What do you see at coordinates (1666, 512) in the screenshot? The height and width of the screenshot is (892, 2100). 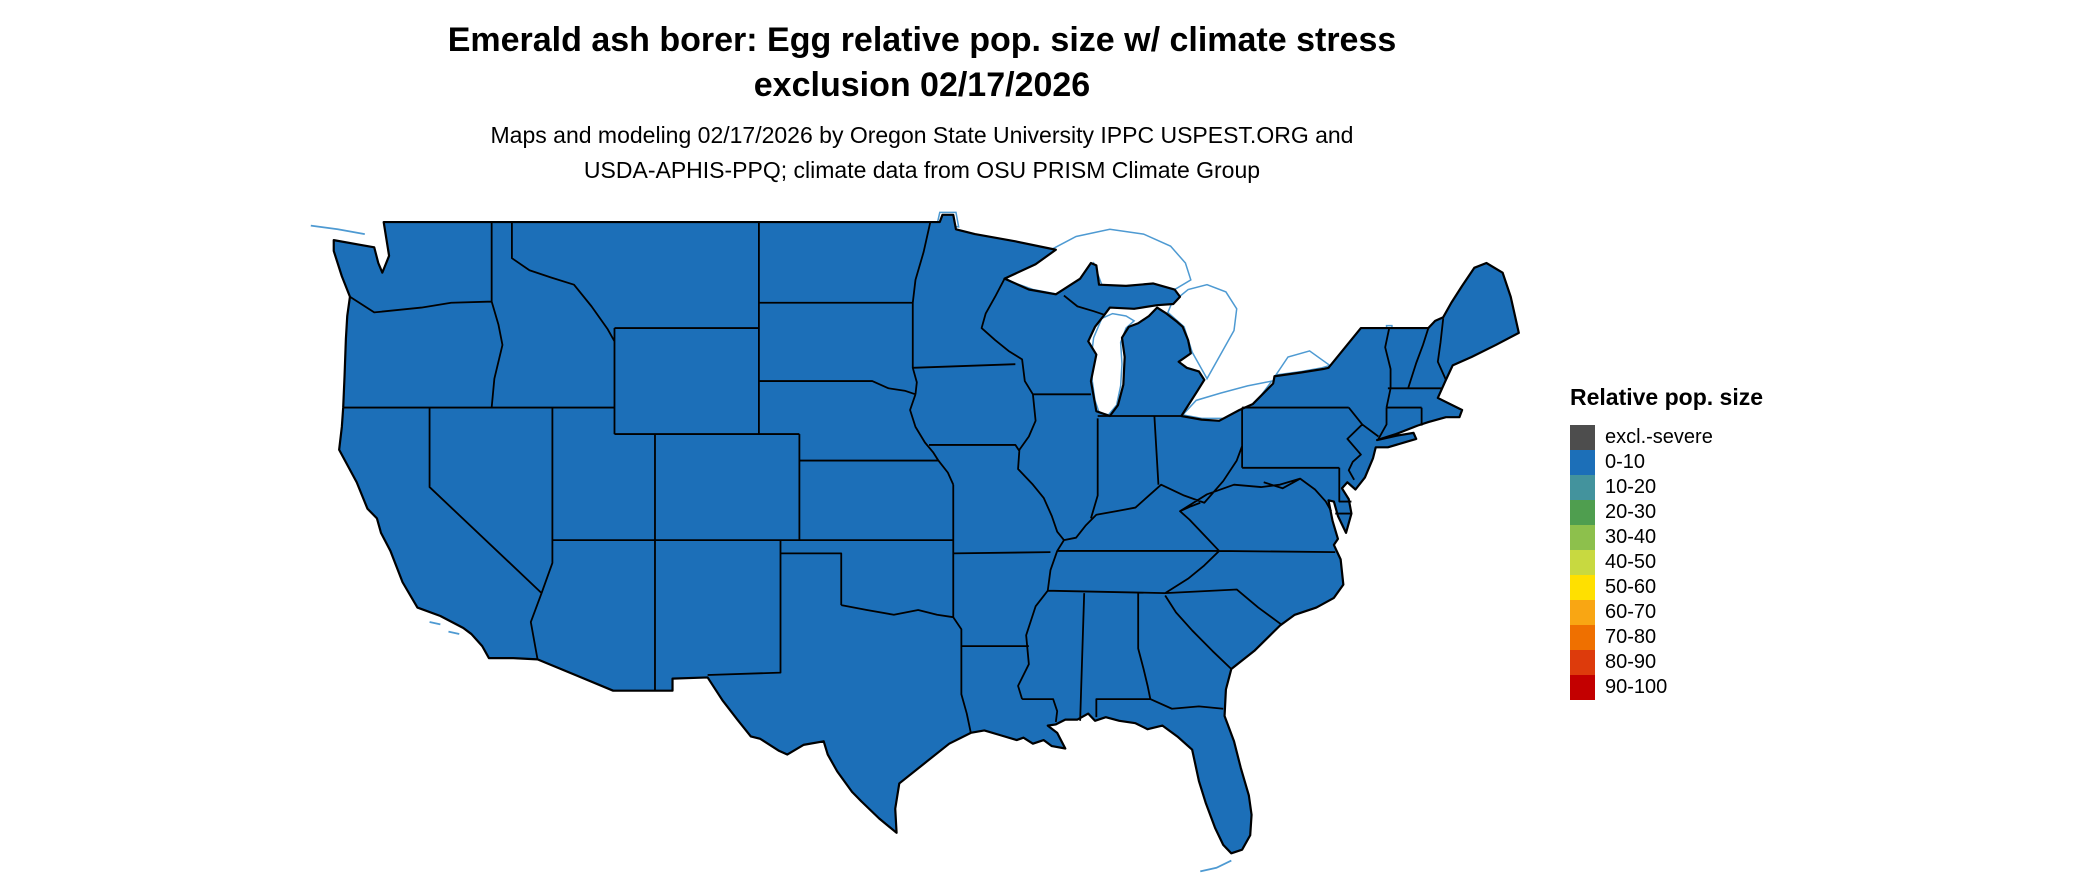 I see `legend-item: 20-30` at bounding box center [1666, 512].